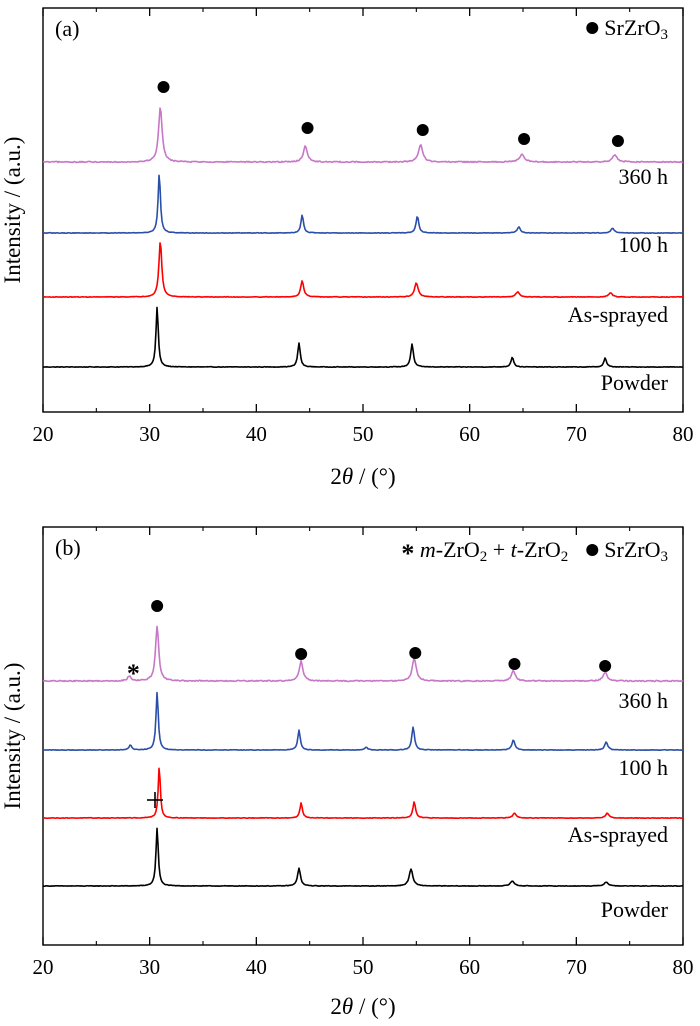 The image size is (700, 1026). I want to click on peak-star-marker: *, so click(133, 673).